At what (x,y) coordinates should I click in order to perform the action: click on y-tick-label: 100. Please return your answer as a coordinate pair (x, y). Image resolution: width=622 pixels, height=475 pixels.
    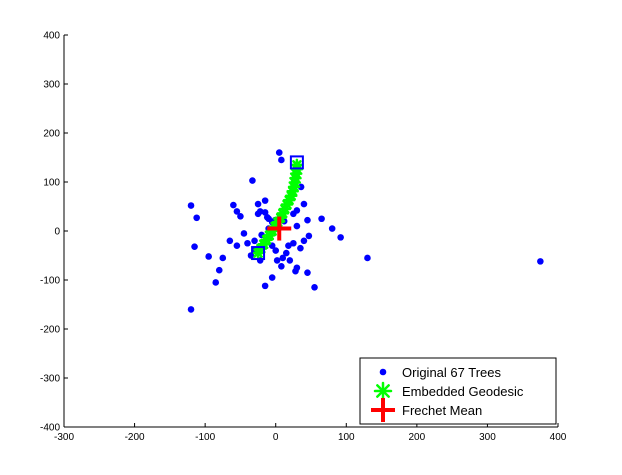
    Looking at the image, I should click on (51, 183).